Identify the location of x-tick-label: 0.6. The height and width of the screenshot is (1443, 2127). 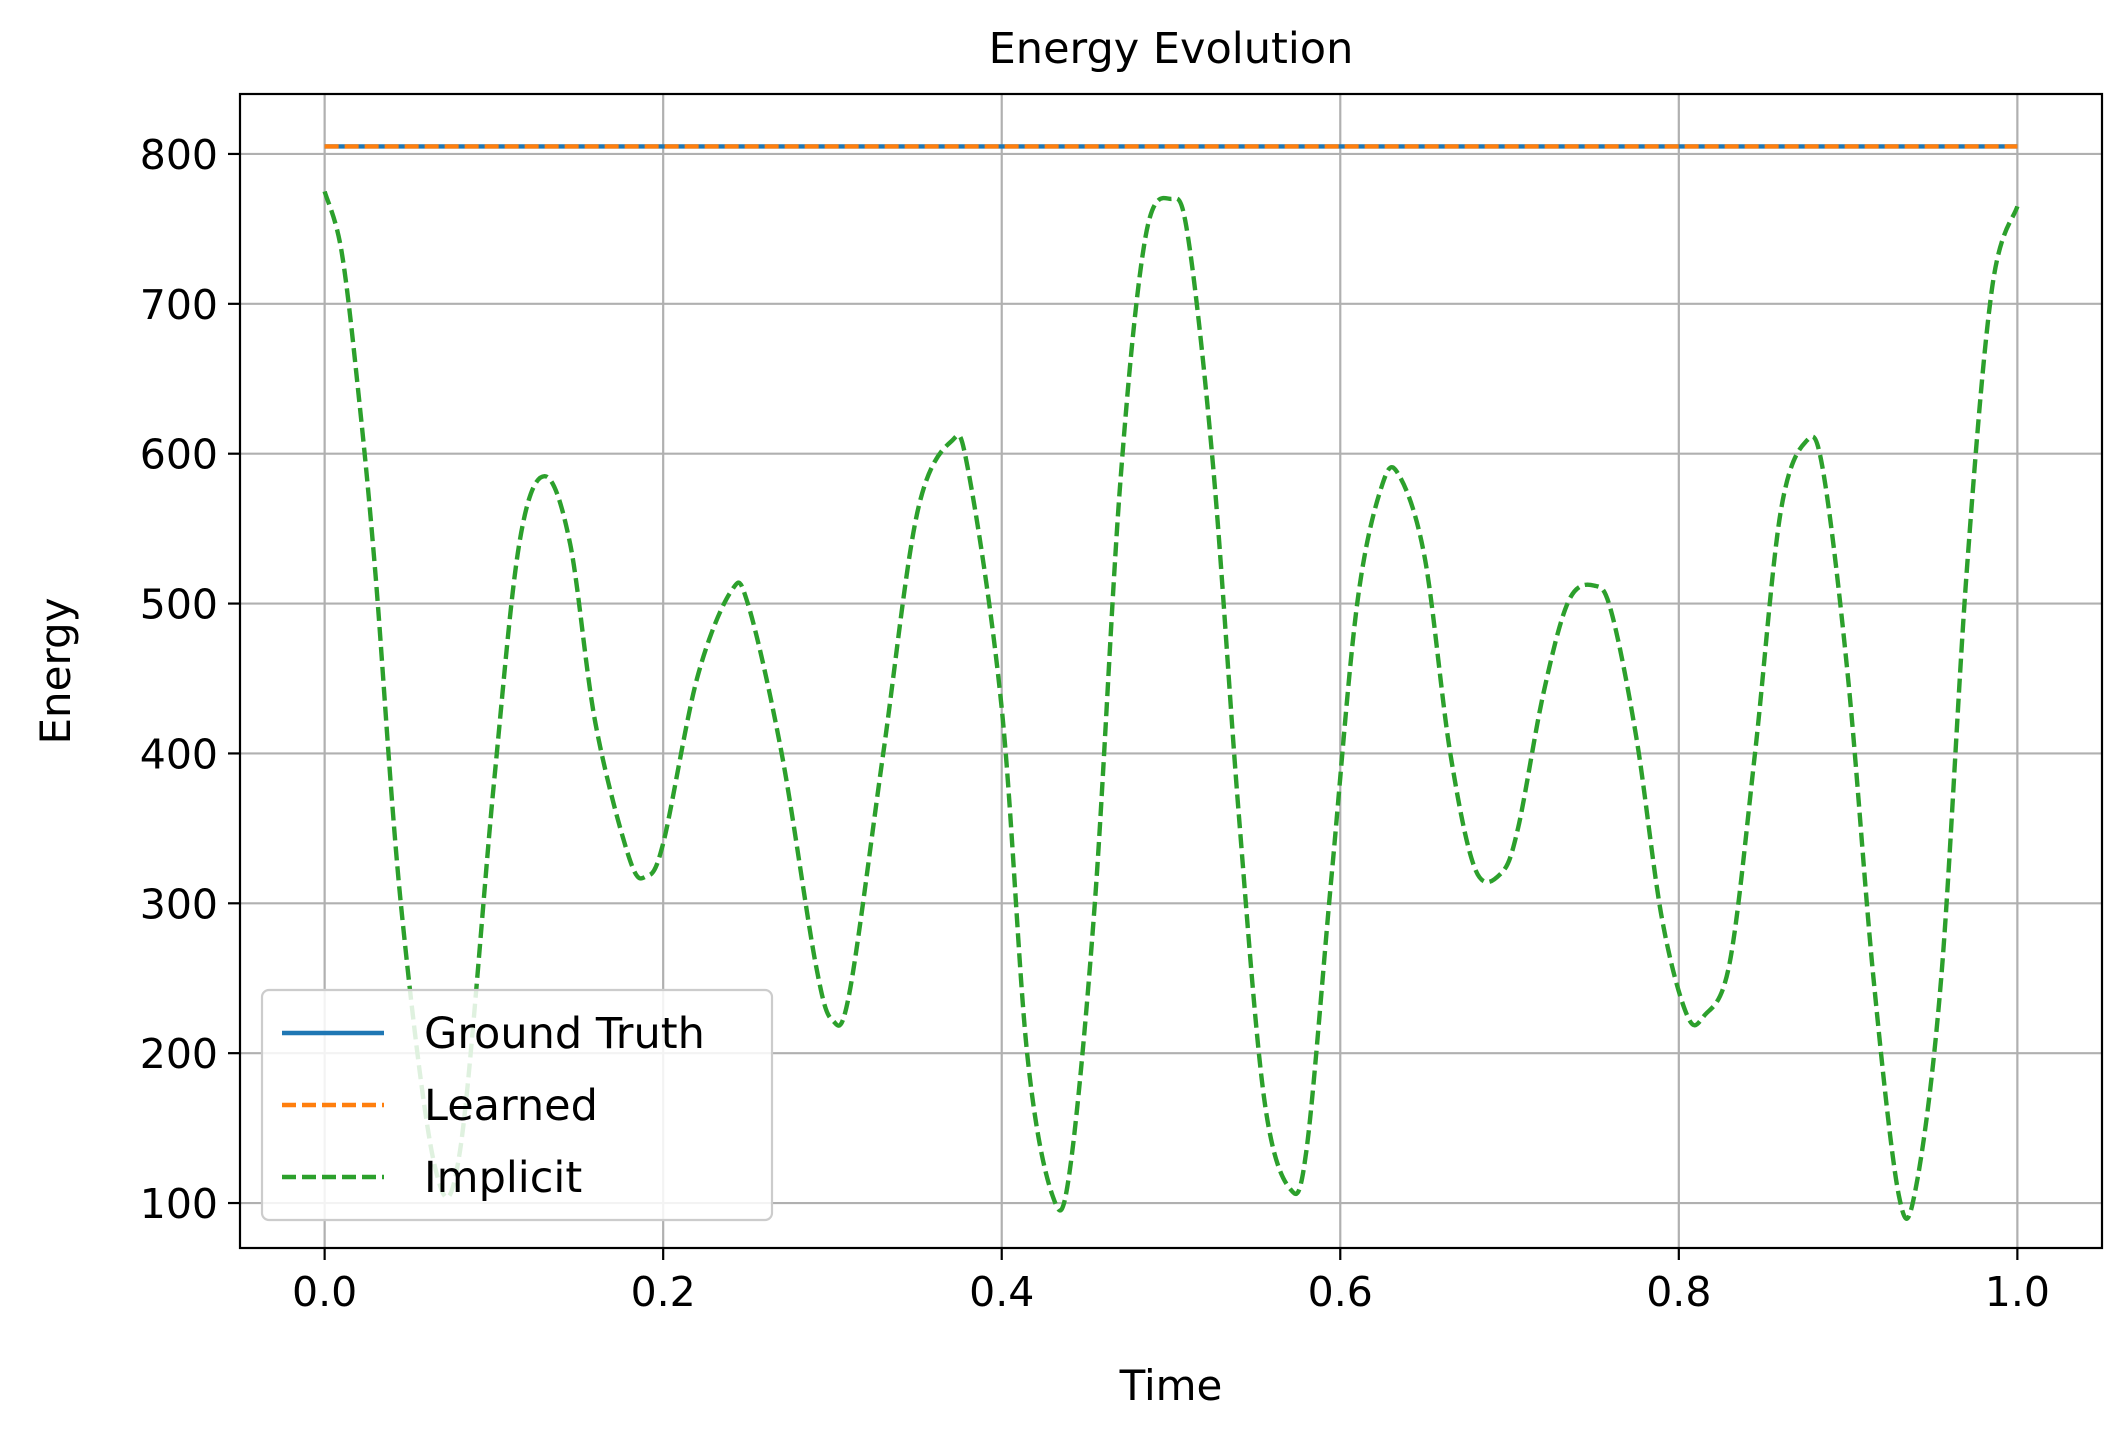
(1340, 1292).